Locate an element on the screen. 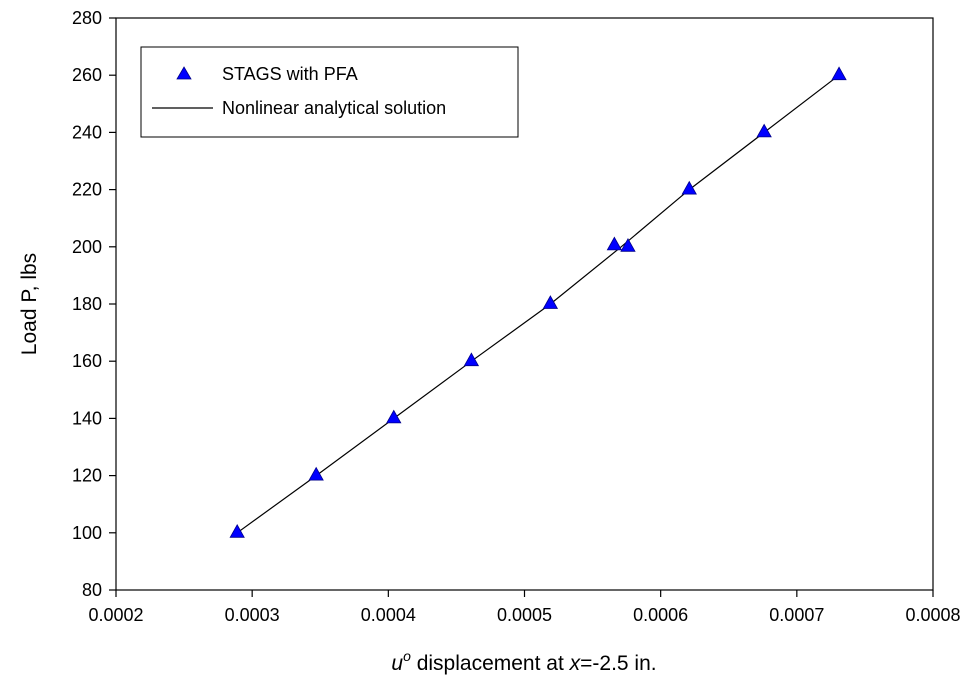 Image resolution: width=969 pixels, height=690 pixels. x-tick-label: 0.0008 is located at coordinates (932, 615).